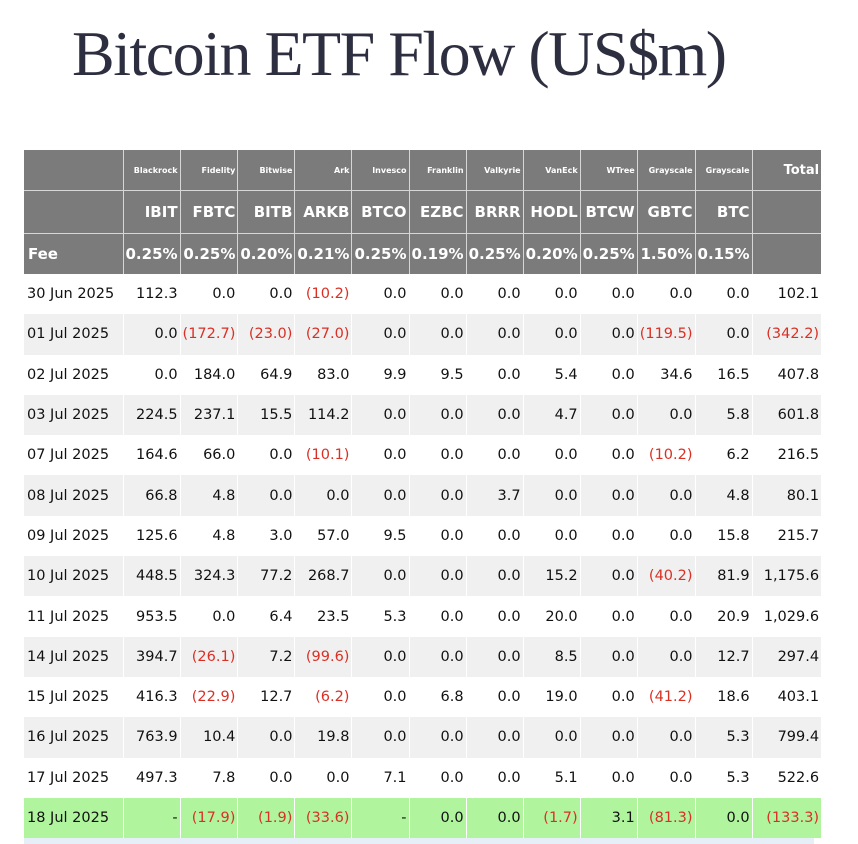  I want to click on row-date: 15 Jul 2025, so click(73, 697).